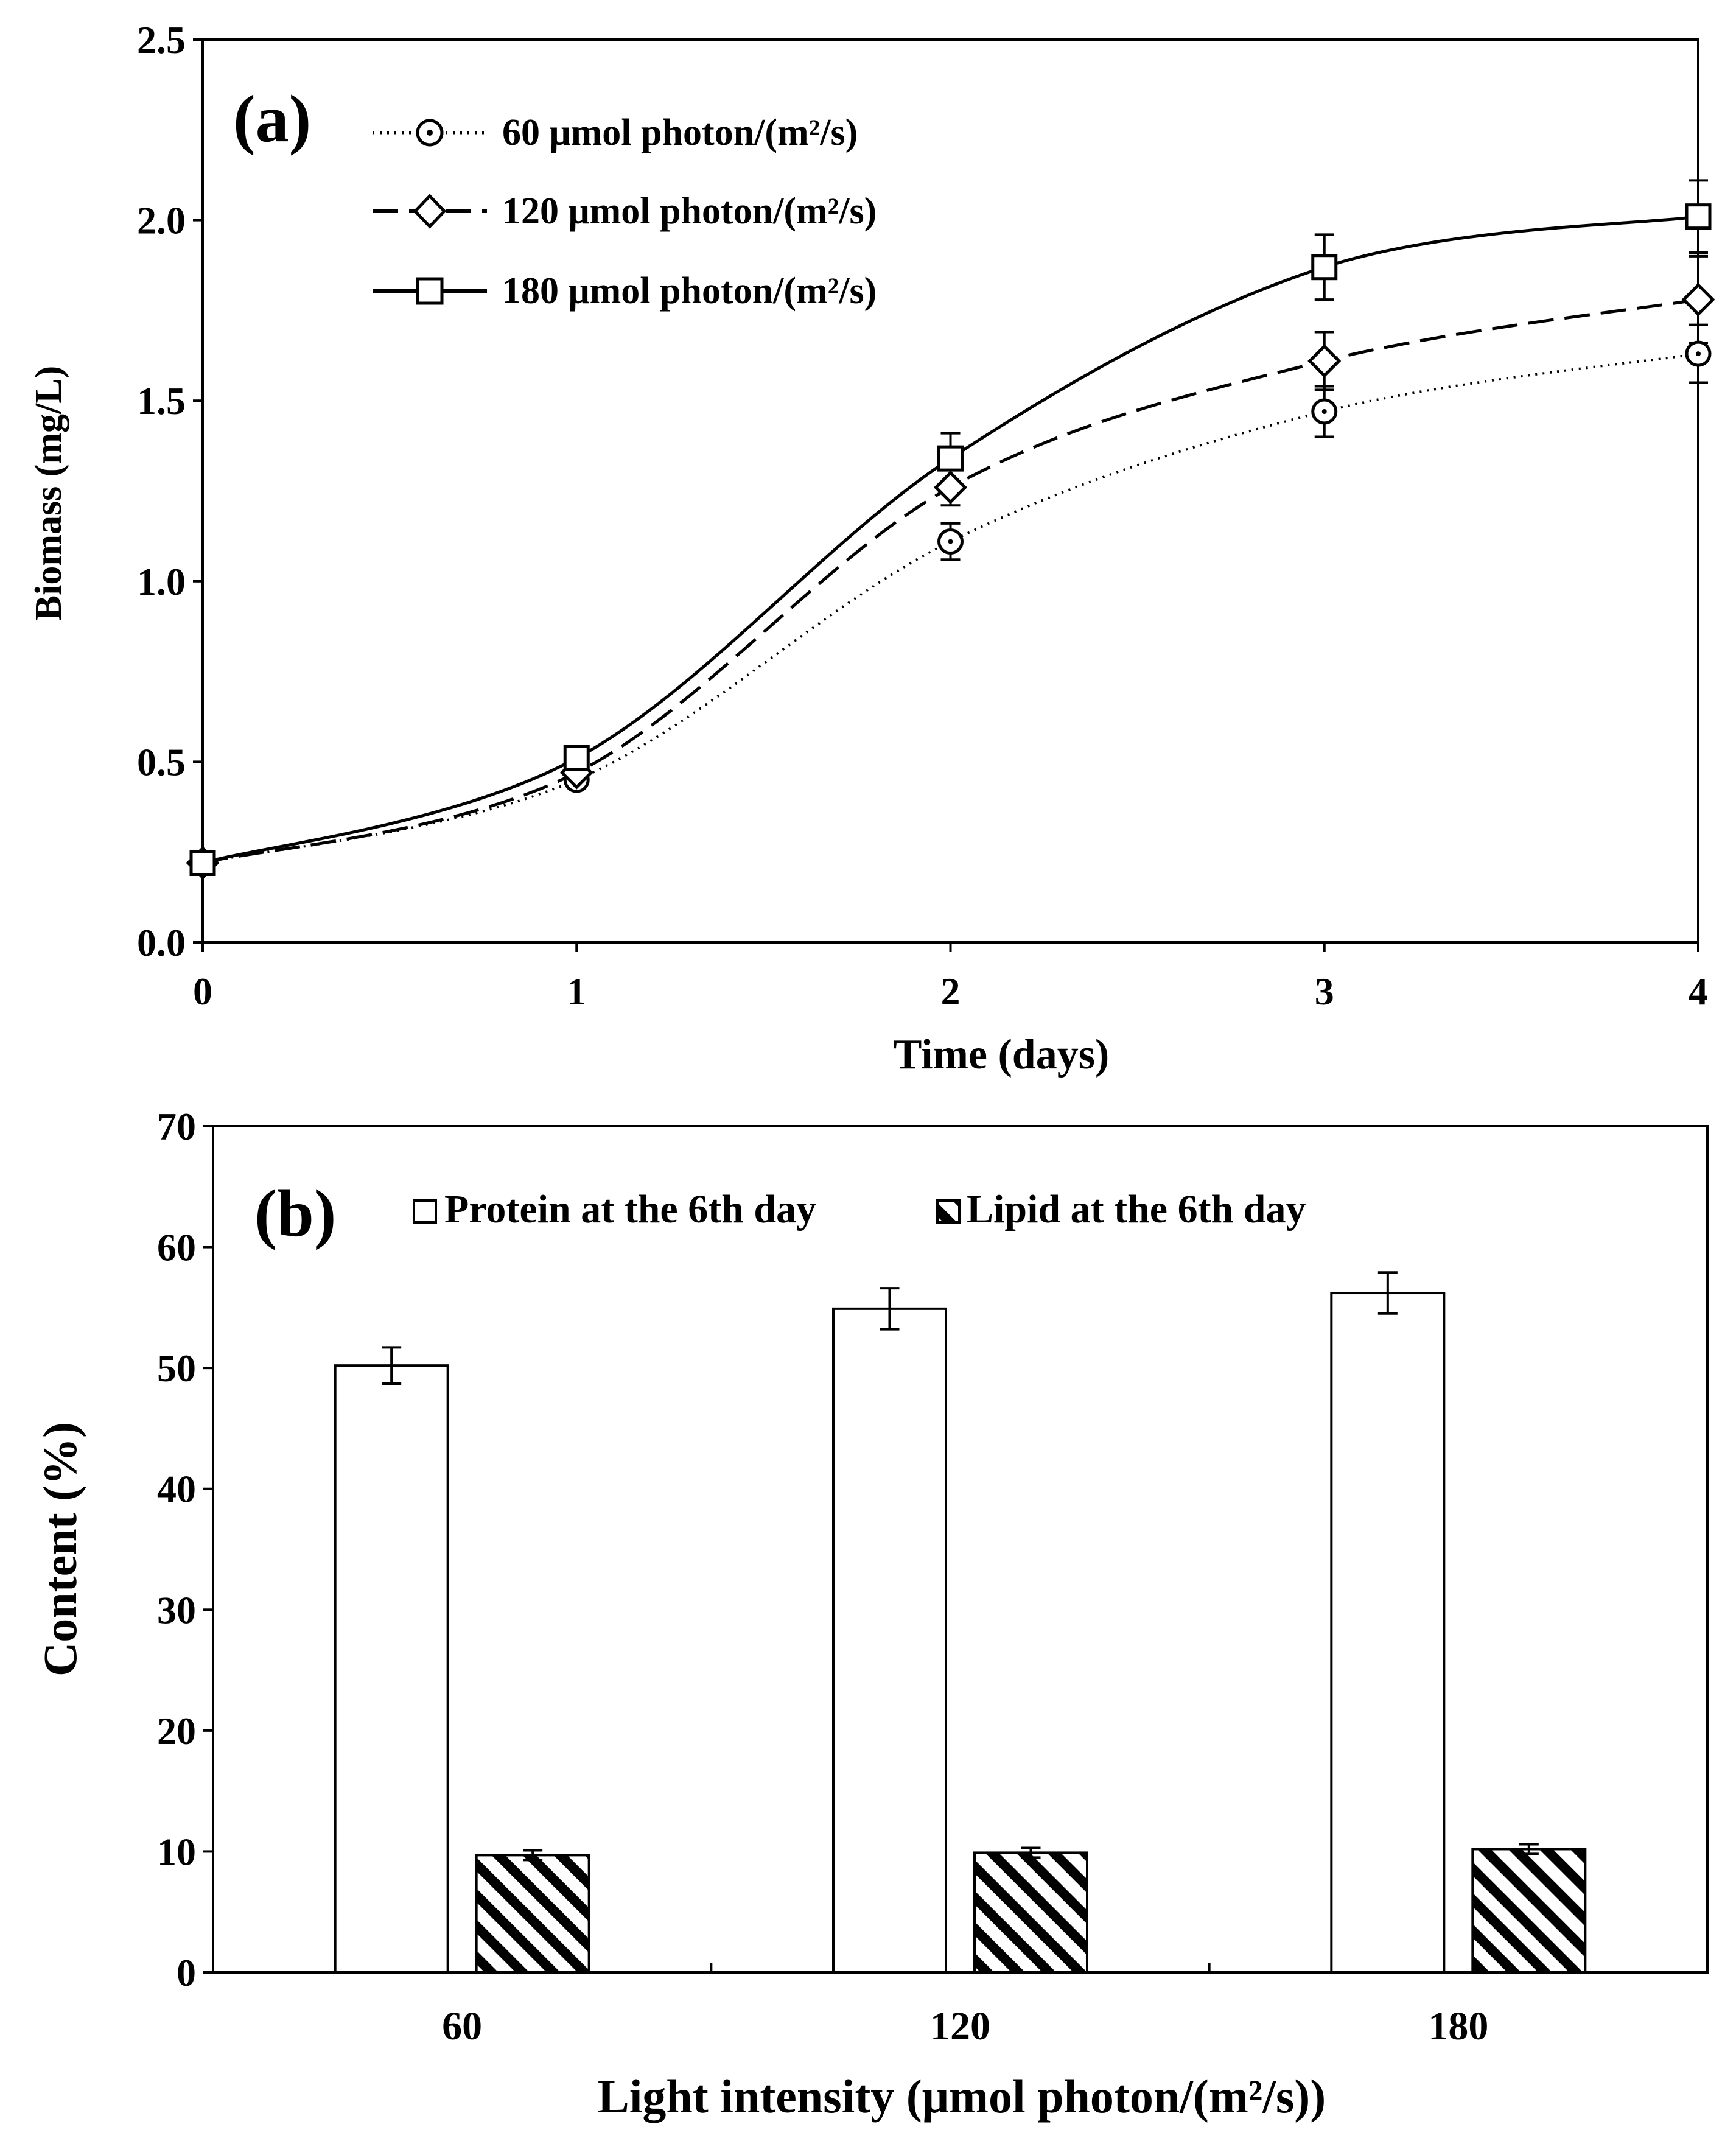  What do you see at coordinates (161, 942) in the screenshot?
I see `y-tick-label-a: 0.0` at bounding box center [161, 942].